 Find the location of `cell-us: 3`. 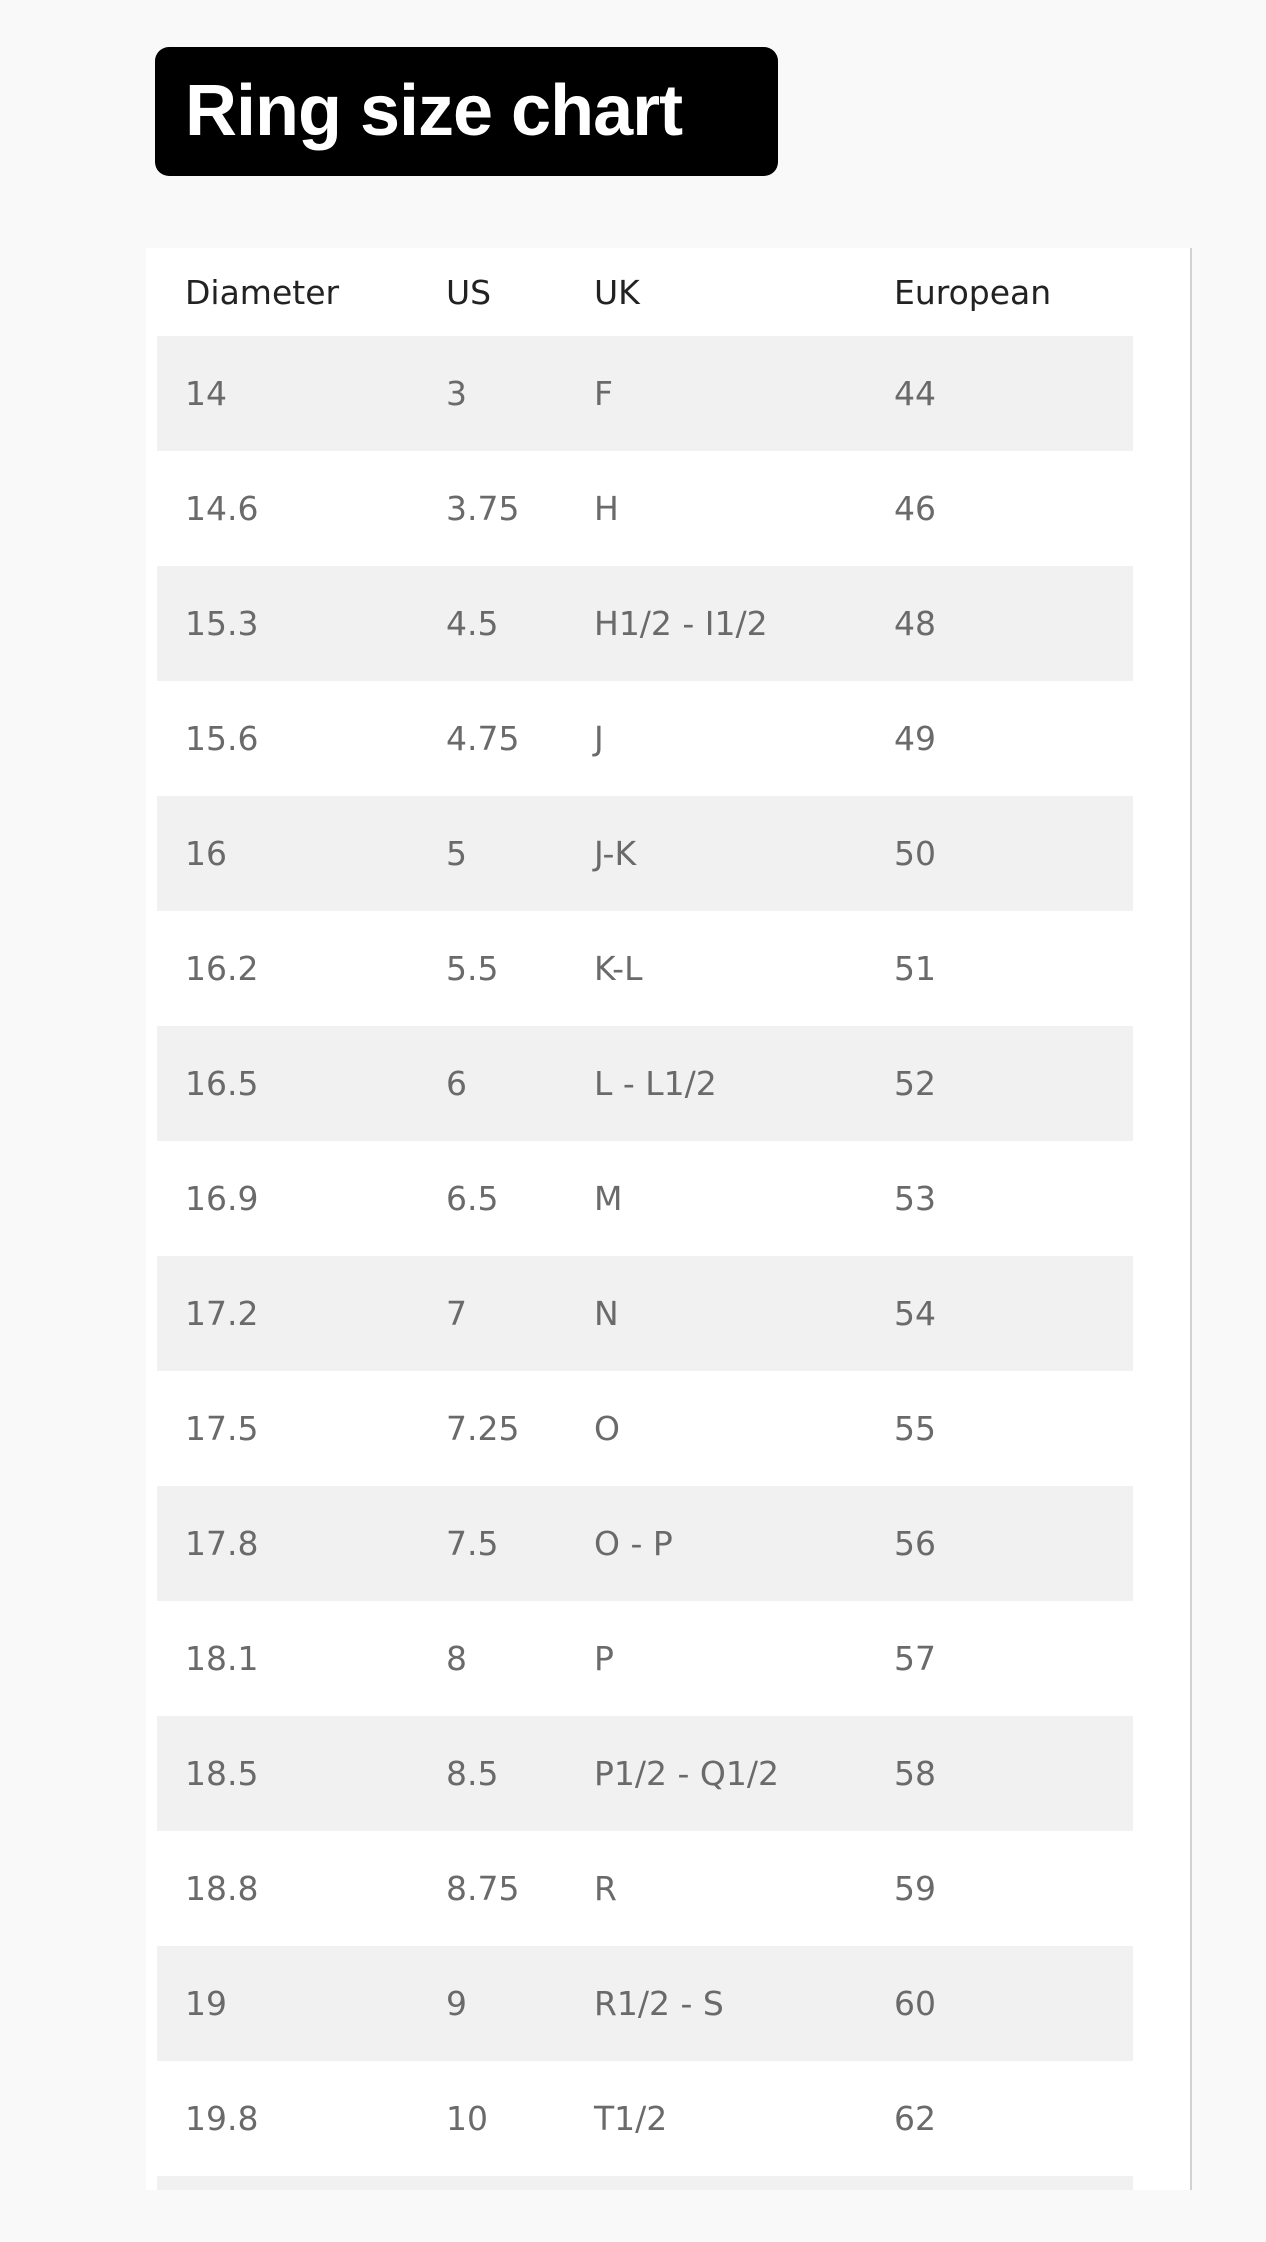

cell-us: 3 is located at coordinates (456, 393).